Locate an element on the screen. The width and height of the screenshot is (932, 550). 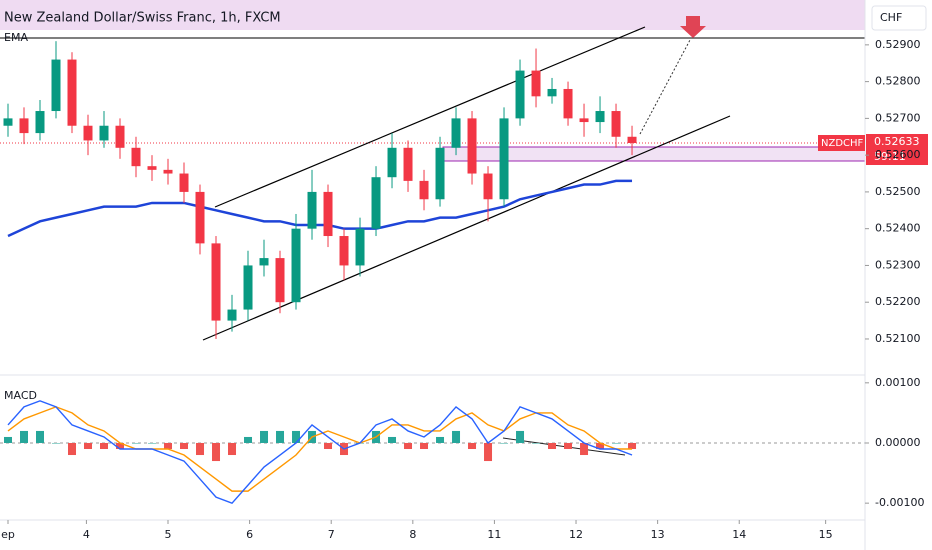
y-tick-label: 0.52600 is located at coordinates (898, 154).